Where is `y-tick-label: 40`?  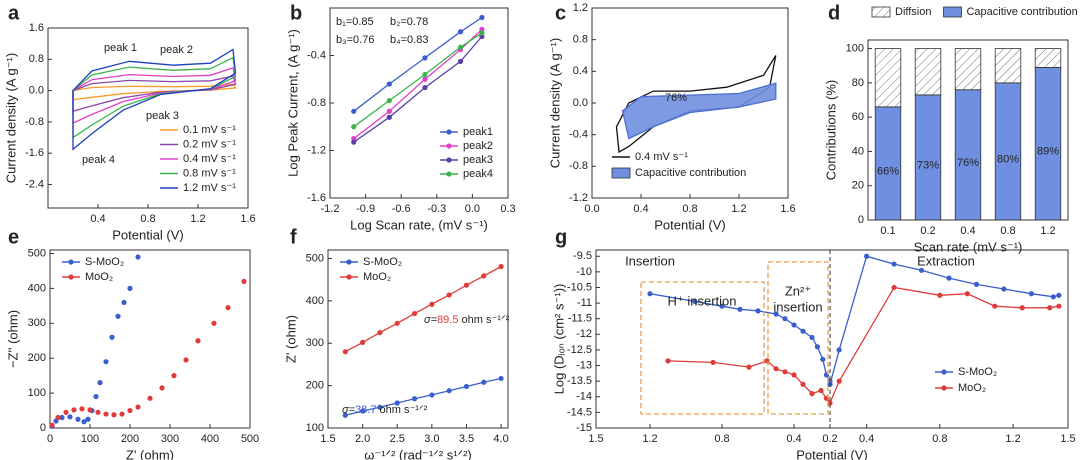
y-tick-label: 40 is located at coordinates (858, 151).